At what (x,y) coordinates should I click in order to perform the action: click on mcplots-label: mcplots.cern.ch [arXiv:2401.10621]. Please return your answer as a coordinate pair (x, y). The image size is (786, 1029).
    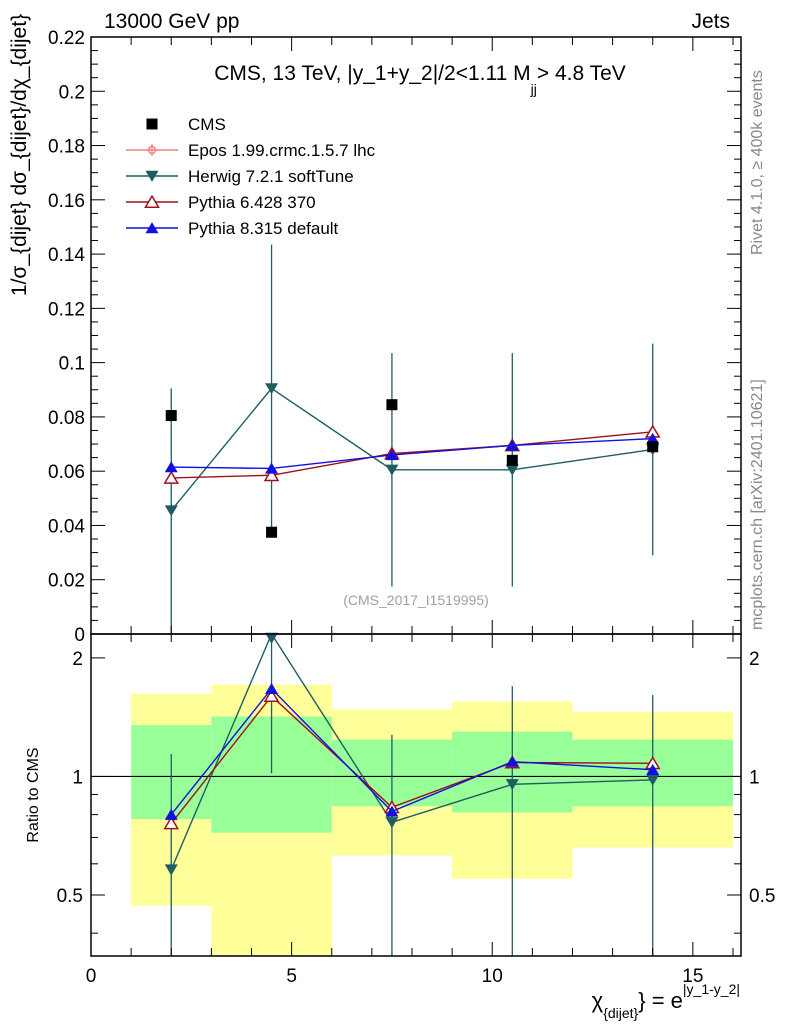
    Looking at the image, I should click on (757, 504).